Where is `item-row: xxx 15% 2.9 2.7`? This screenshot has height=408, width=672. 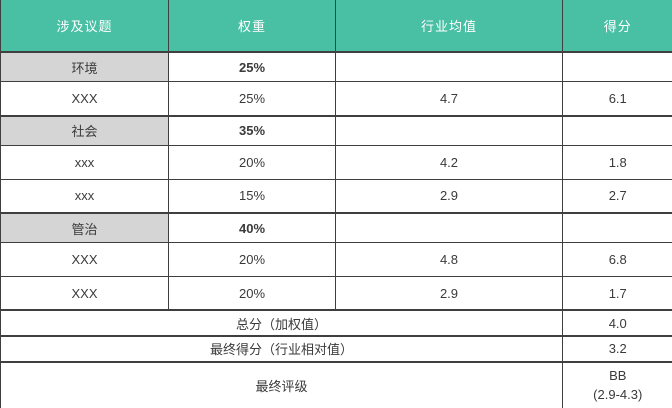
item-row: xxx 15% 2.9 2.7 is located at coordinates (336, 196).